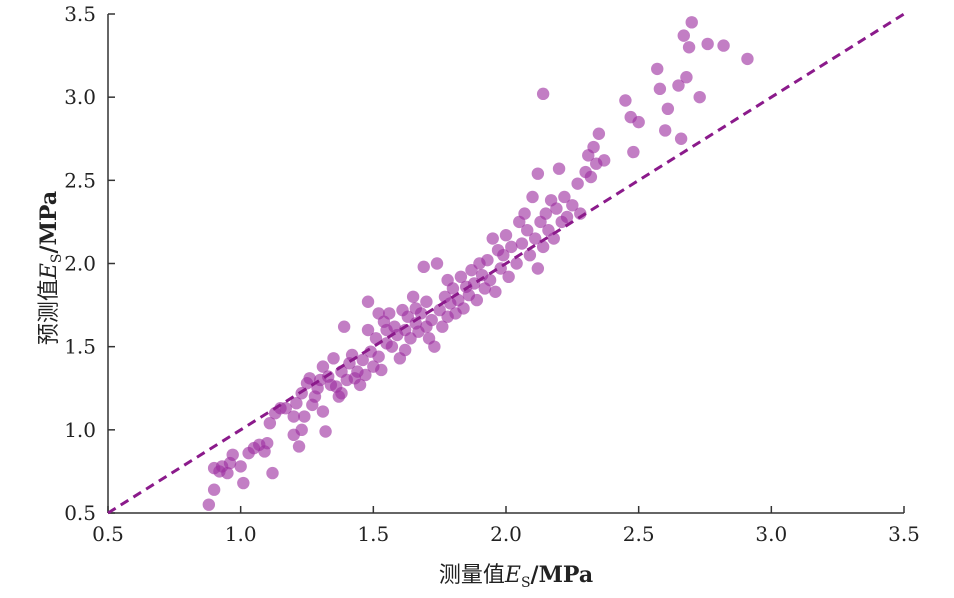  What do you see at coordinates (506, 534) in the screenshot?
I see `x-tick-label: 2.0` at bounding box center [506, 534].